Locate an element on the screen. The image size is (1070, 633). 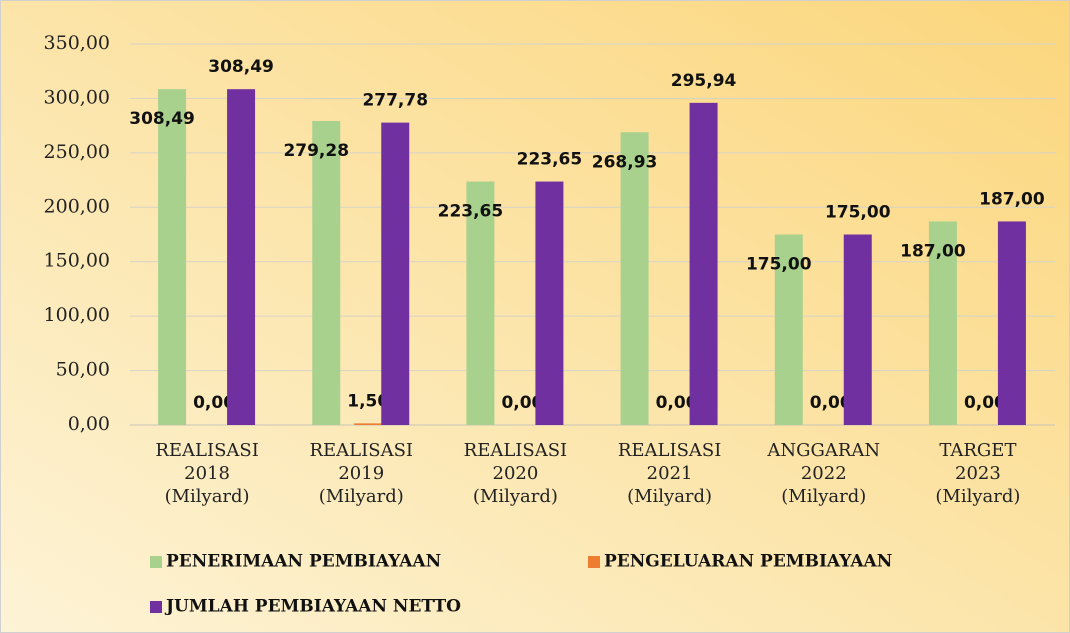
x-tick-line: 2022 is located at coordinates (824, 473).